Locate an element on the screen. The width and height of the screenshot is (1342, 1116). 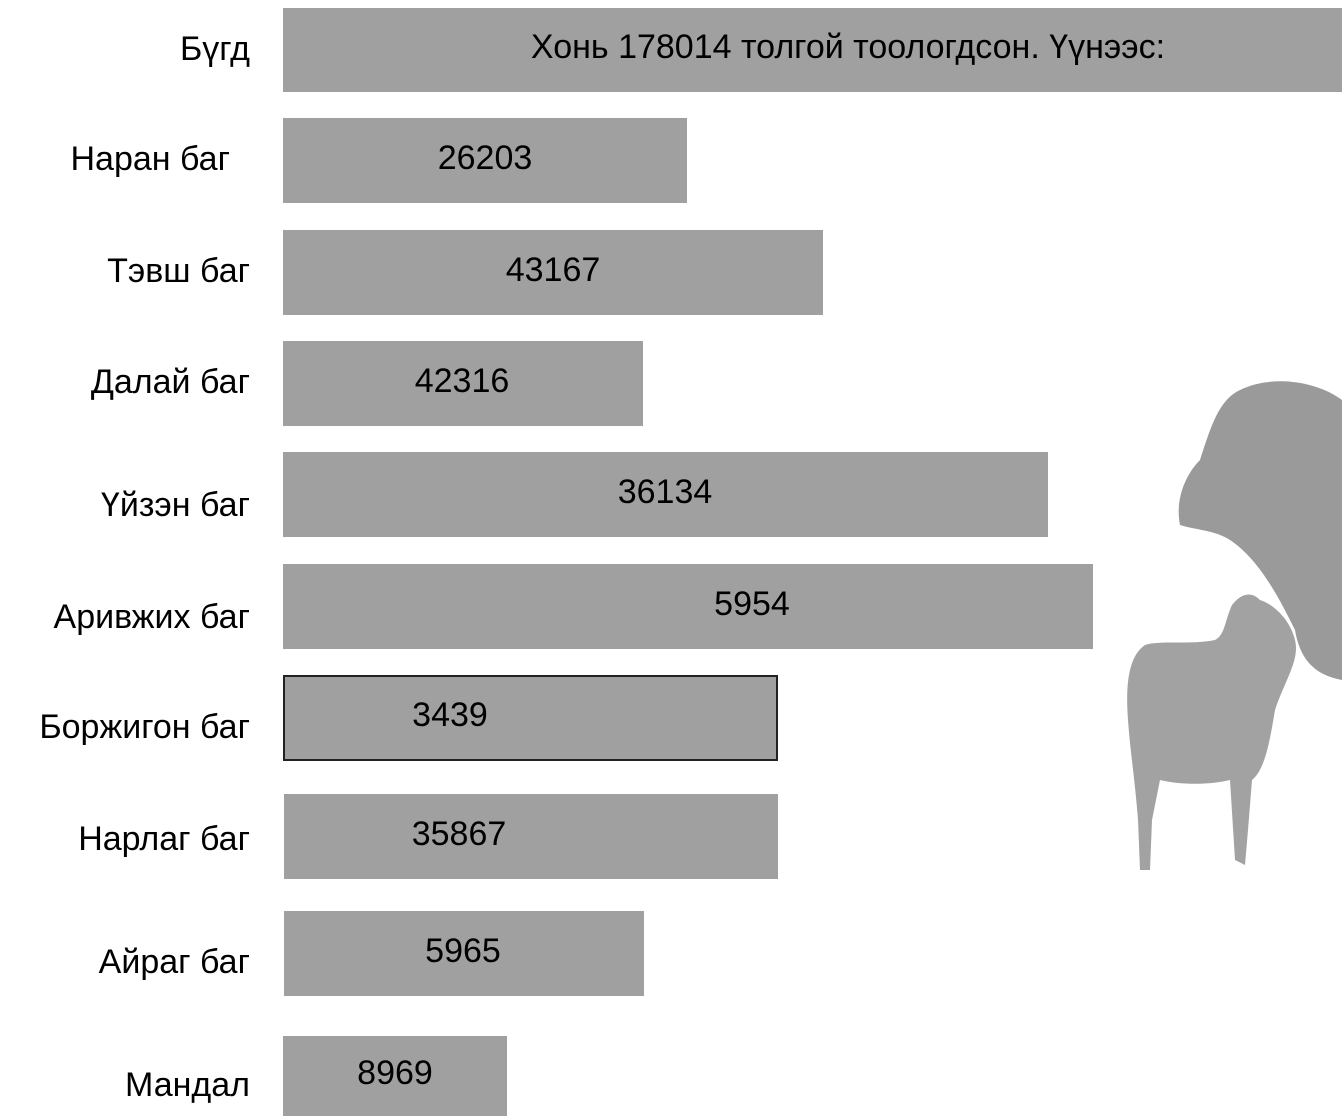
bar-text: Хонь 178014 толгой тоологдсон. Үүнээс: is located at coordinates (848, 47).